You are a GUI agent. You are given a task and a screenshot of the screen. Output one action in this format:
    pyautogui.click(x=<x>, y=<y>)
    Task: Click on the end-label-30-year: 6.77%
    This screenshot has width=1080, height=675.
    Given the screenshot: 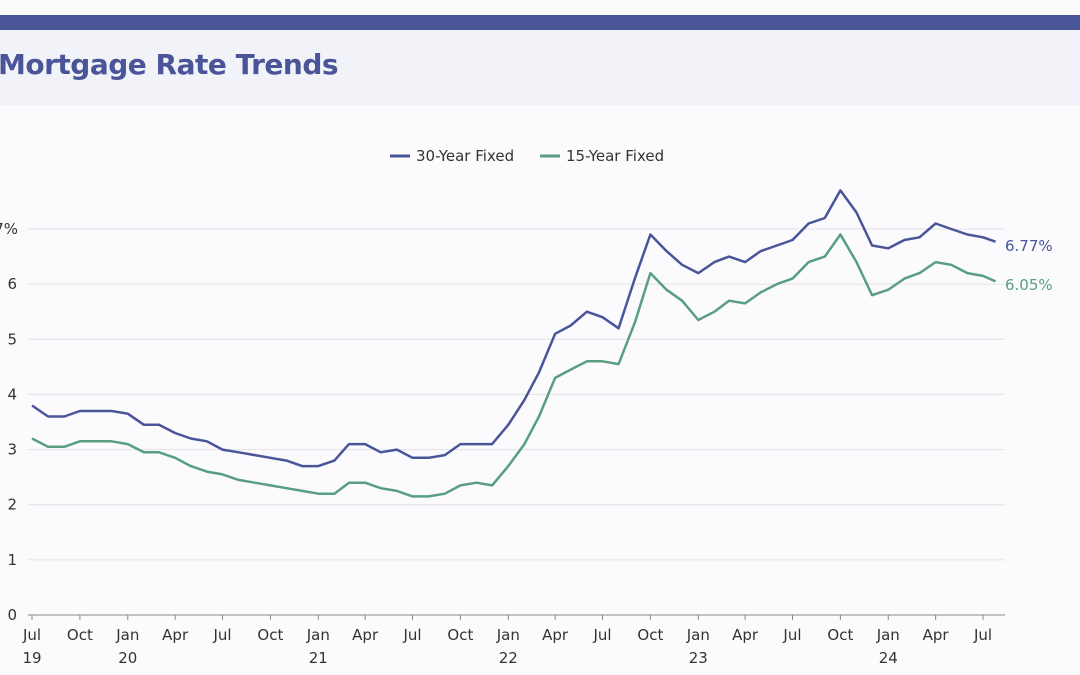 What is the action you would take?
    pyautogui.click(x=1029, y=246)
    